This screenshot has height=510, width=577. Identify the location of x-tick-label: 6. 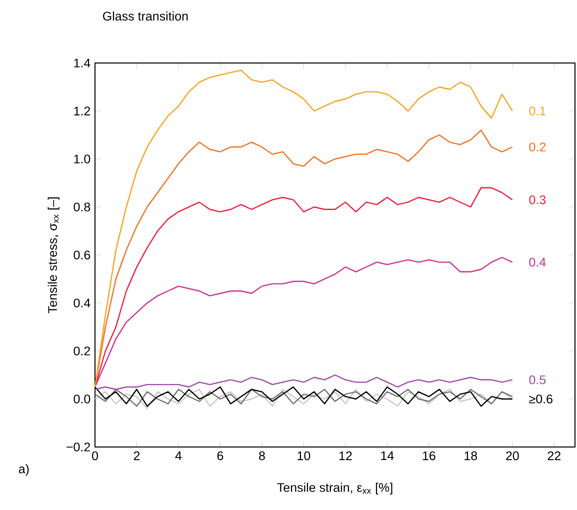
(220, 455).